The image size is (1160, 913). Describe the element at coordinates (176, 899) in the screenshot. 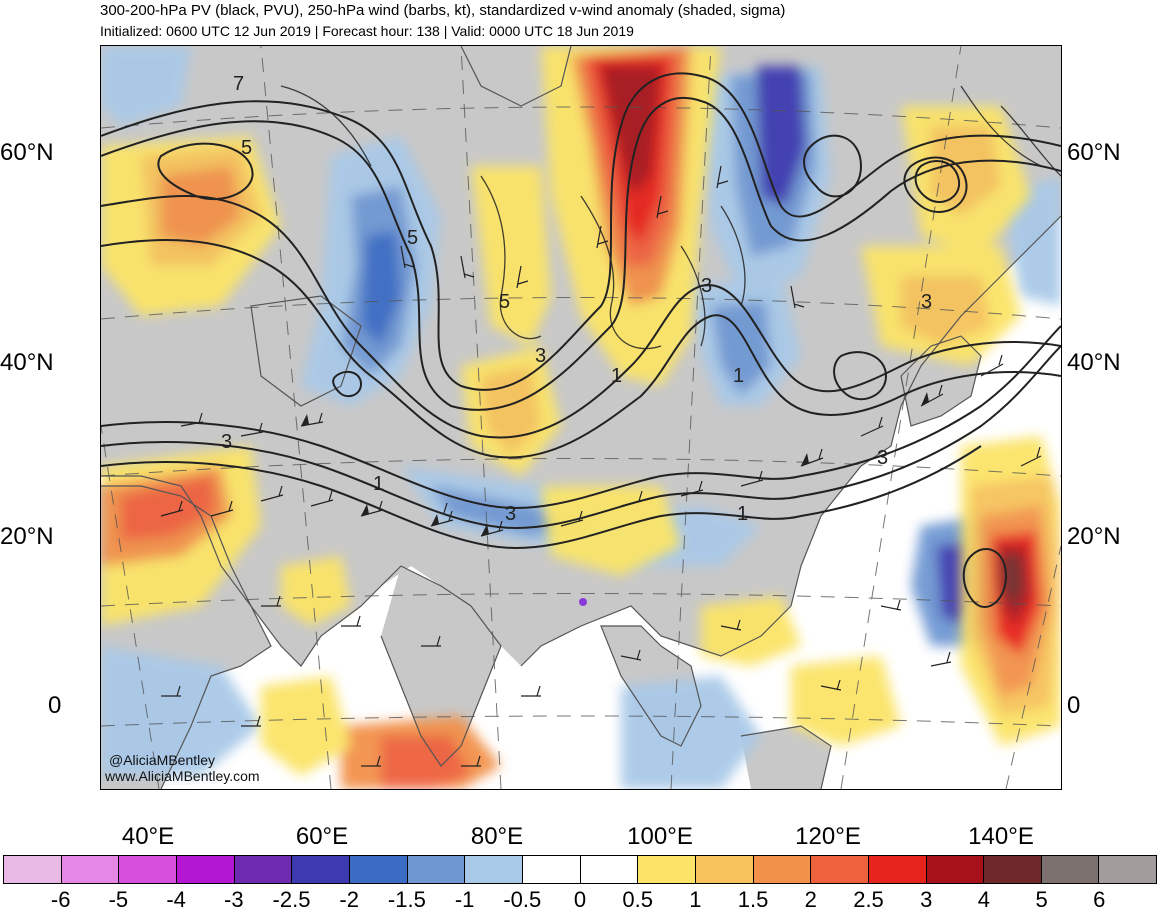

I see `colorbar-tick-label: -4` at that location.